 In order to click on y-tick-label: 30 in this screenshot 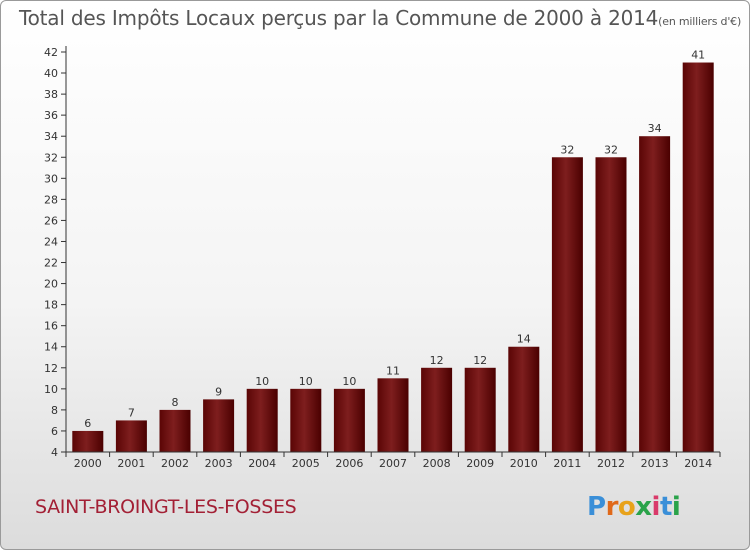, I will do `click(51, 178)`.